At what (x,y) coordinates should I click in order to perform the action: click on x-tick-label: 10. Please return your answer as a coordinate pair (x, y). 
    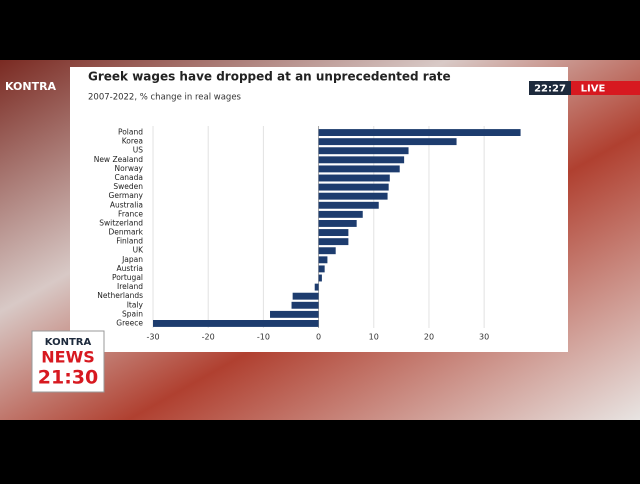
    Looking at the image, I should click on (374, 337).